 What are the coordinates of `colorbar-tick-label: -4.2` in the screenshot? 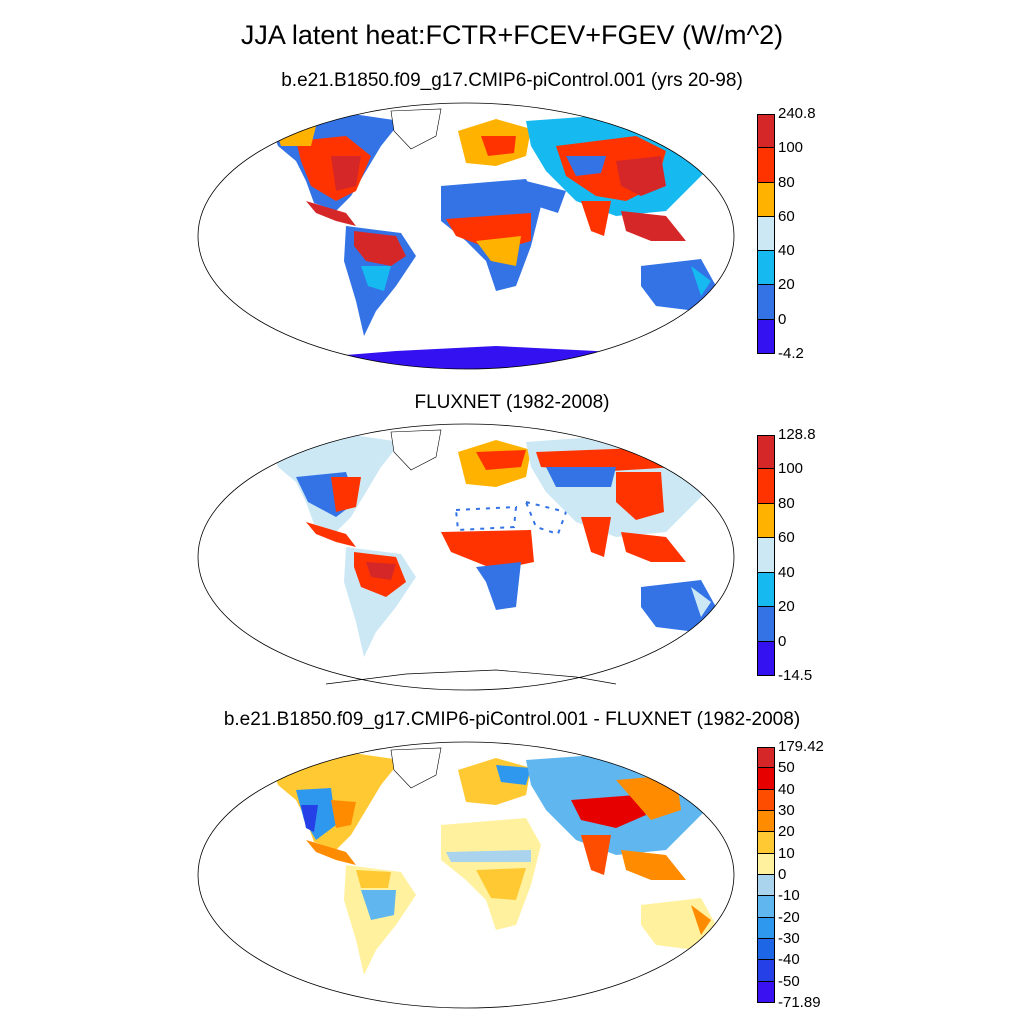 It's located at (791, 353).